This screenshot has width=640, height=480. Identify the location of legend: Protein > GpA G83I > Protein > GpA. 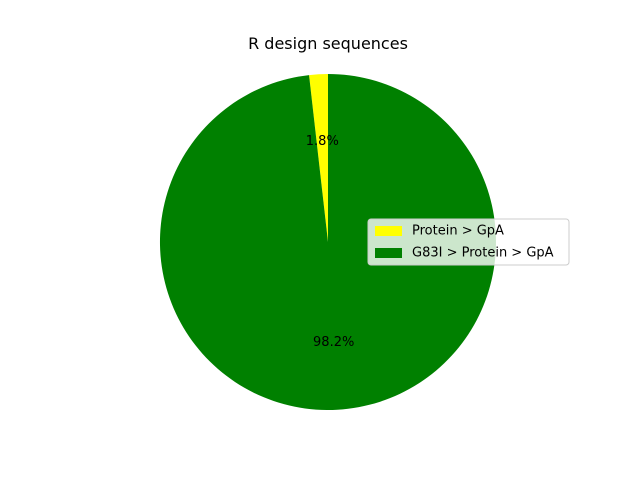
(468, 242).